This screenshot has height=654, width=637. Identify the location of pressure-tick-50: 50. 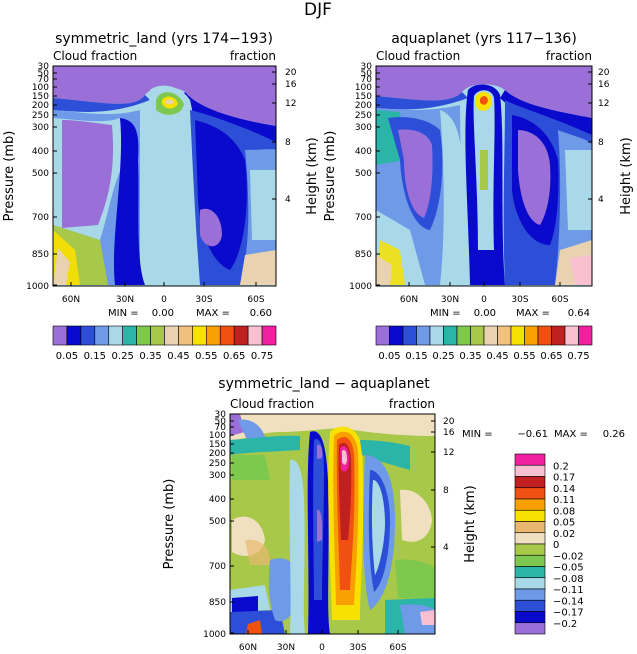
(47, 74).